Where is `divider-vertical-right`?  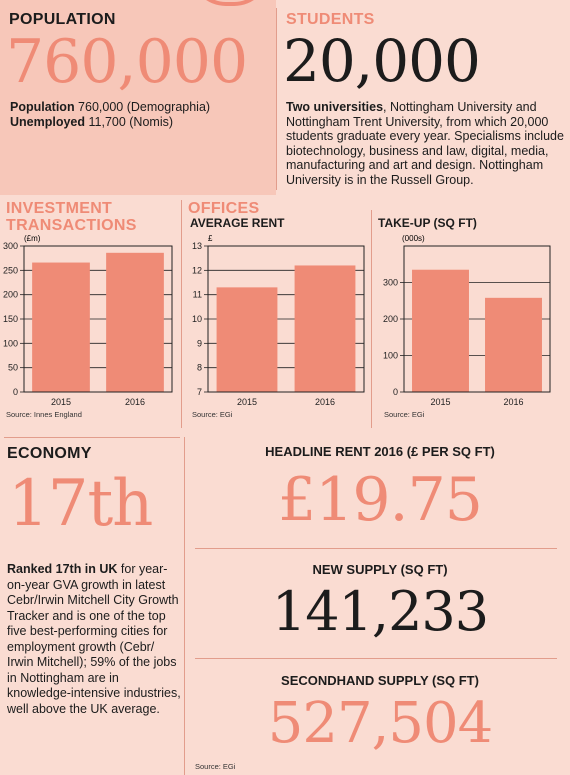
divider-vertical-right is located at coordinates (371, 319).